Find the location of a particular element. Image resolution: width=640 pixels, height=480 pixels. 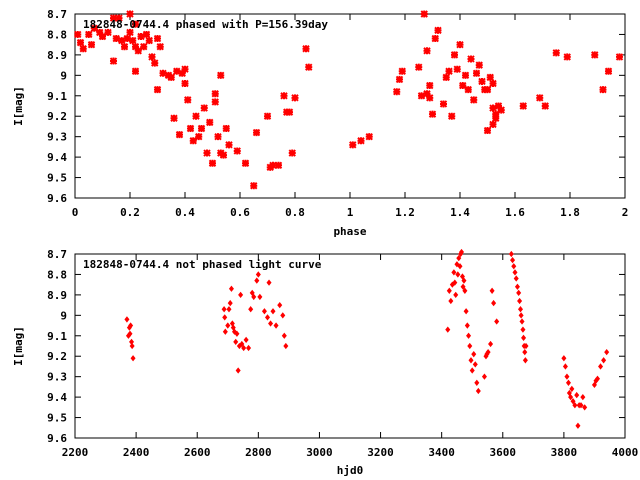

x-tick-label: 0.2 is located at coordinates (130, 212).